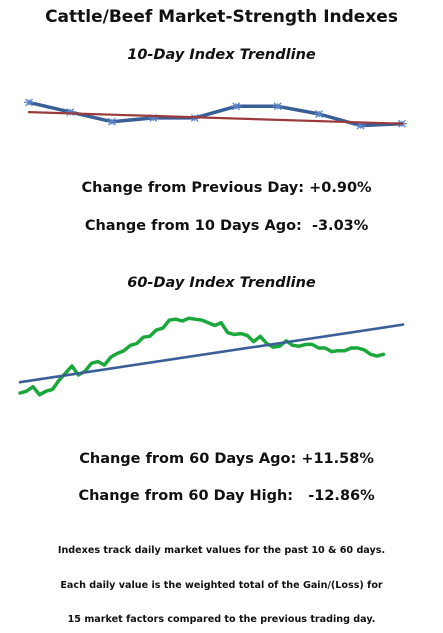 This screenshot has height=633, width=443. I want to click on stat-10days-value: -3.03%, so click(340, 226).